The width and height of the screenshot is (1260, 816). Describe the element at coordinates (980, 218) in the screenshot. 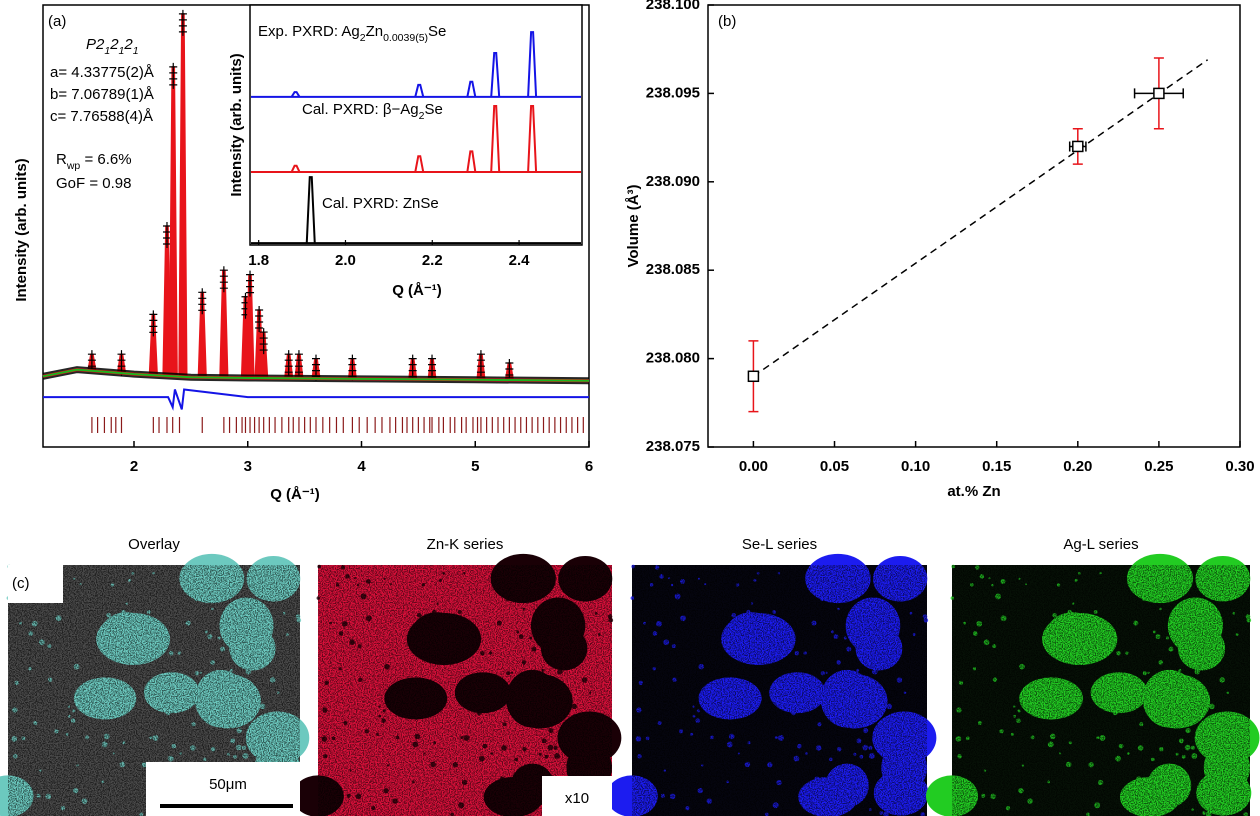

I see `fit-line` at that location.